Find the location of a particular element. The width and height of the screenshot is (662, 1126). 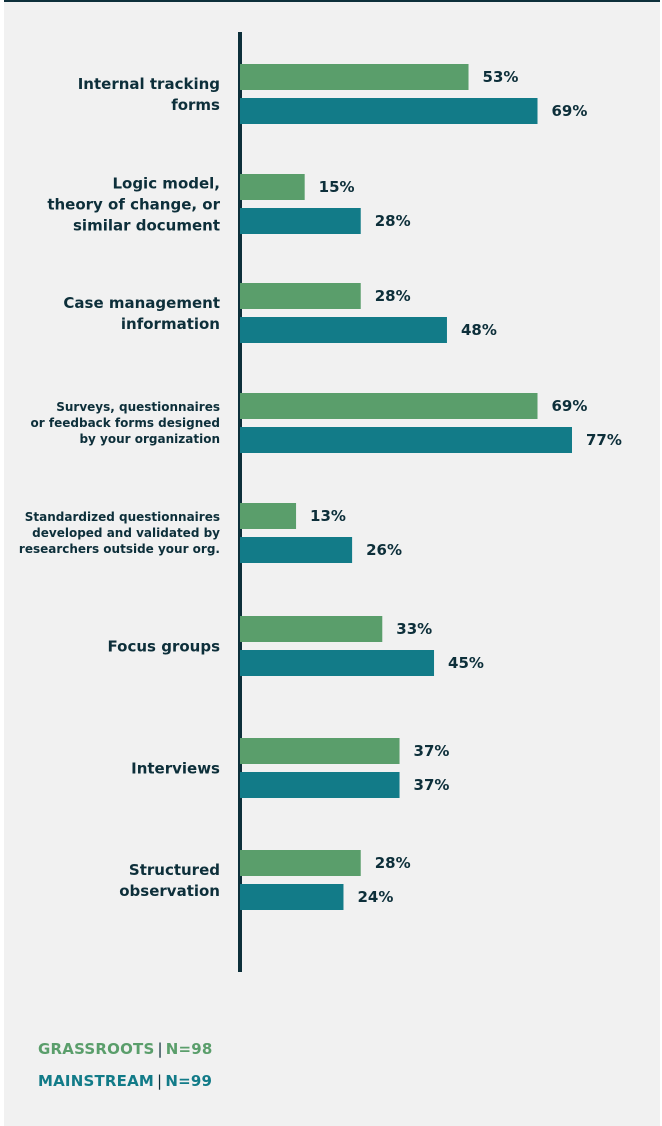

category-label: Focus groups is located at coordinates (164, 646).